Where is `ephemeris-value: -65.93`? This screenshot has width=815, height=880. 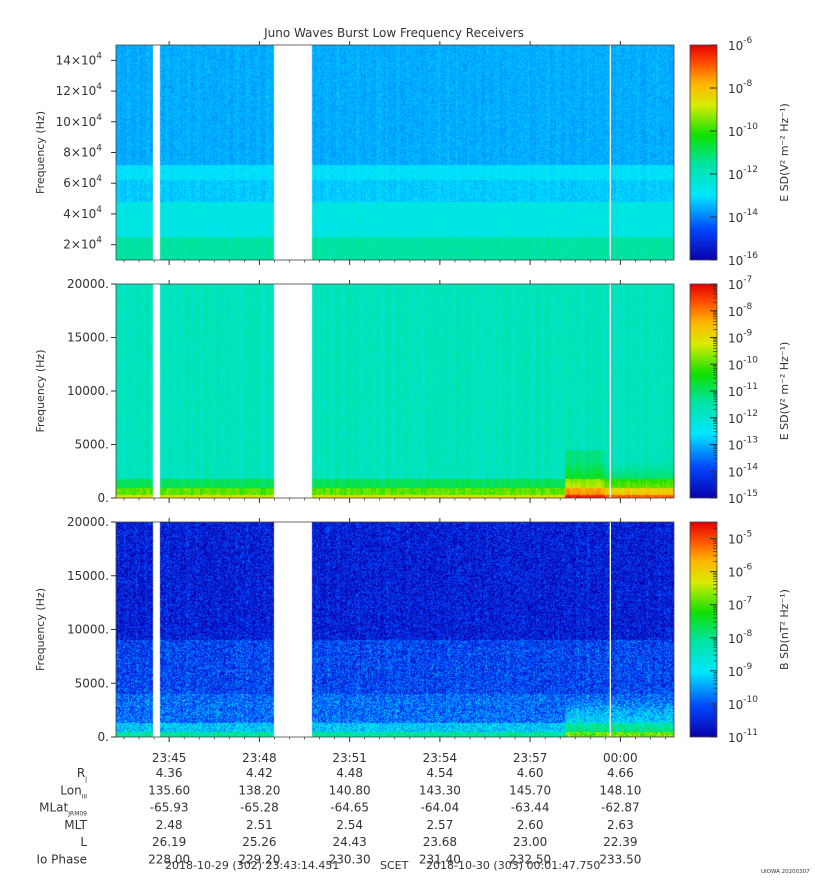 ephemeris-value: -65.93 is located at coordinates (169, 808).